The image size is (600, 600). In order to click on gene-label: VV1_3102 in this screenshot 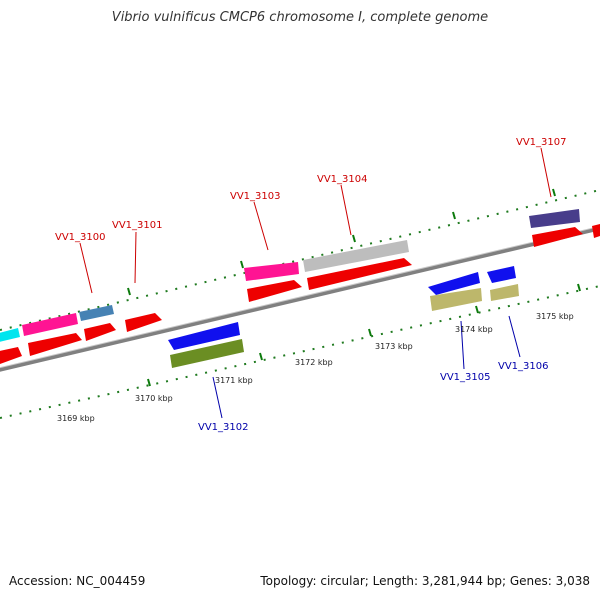, I will do `click(223, 427)`.